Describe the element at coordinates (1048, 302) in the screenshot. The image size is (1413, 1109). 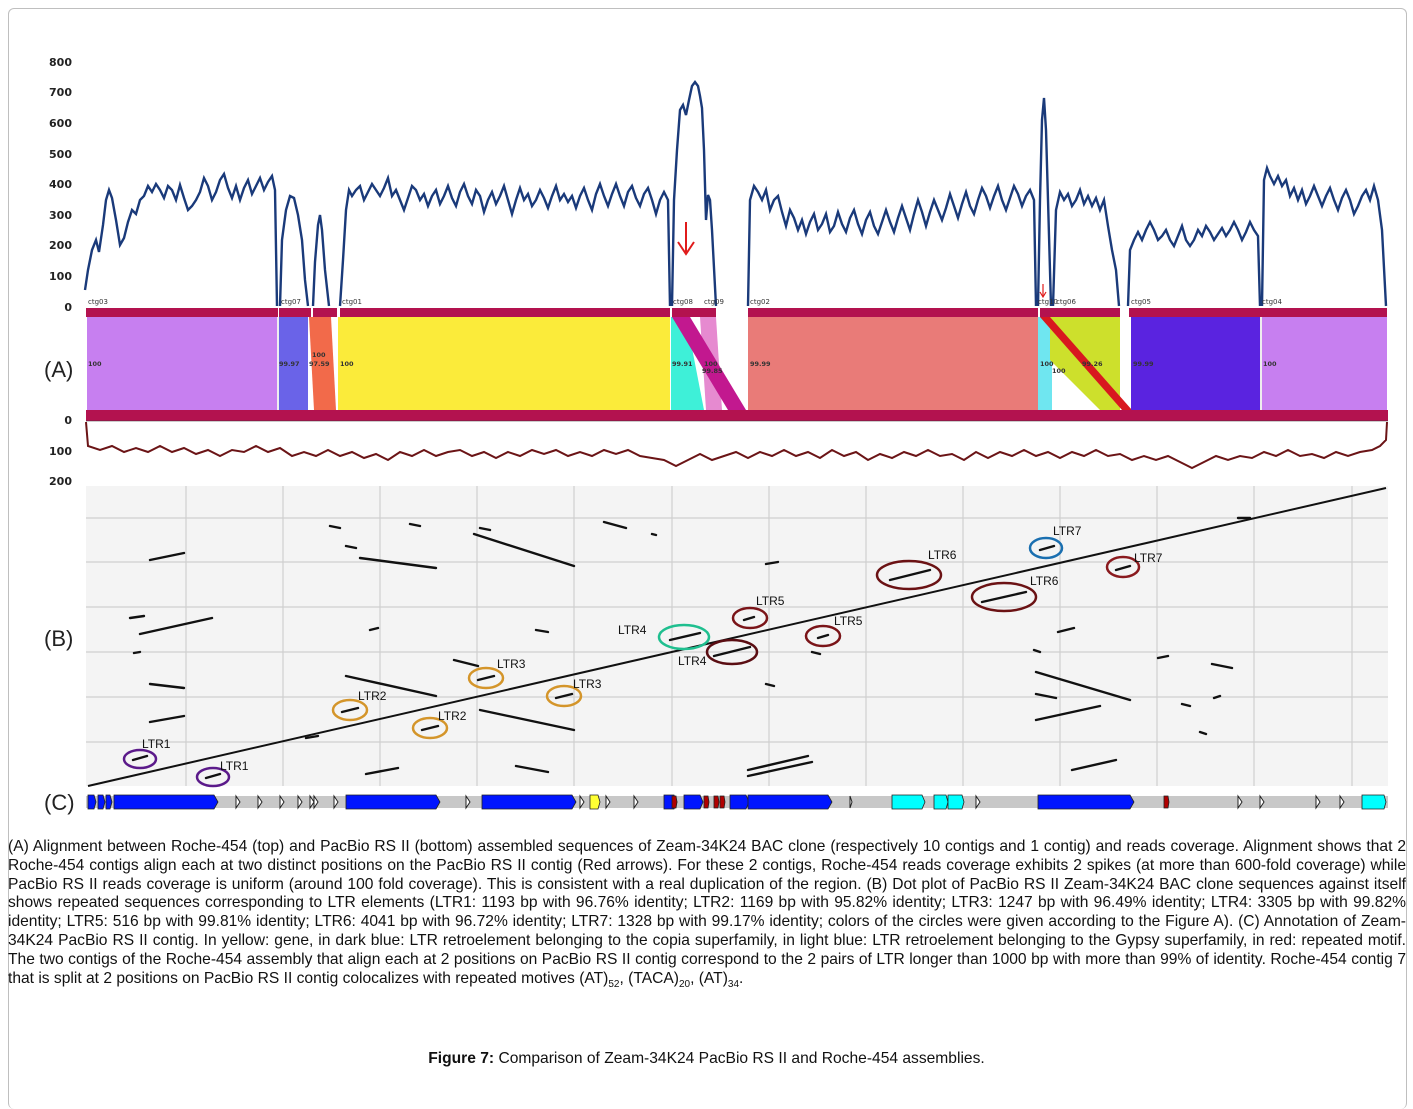
I see `contig-name: ctg10` at that location.